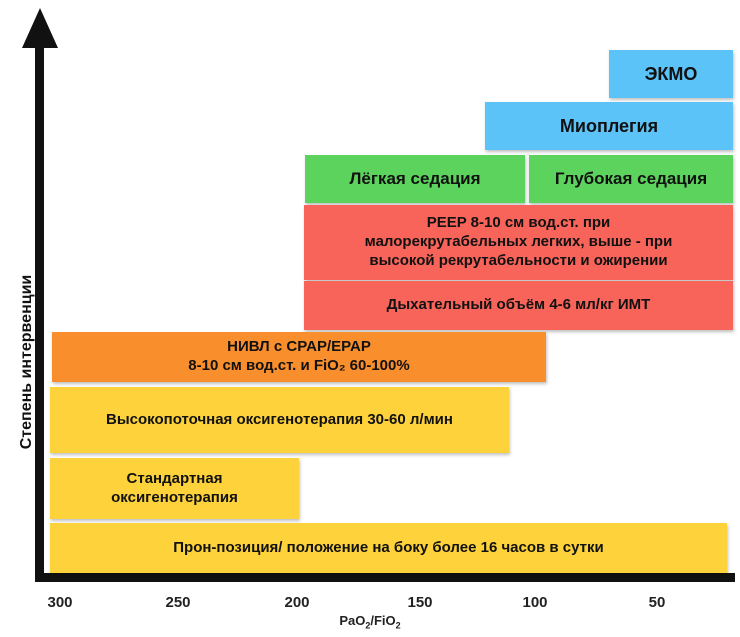 This screenshot has width=740, height=637. I want to click on ekmo-label: ЭКМО, so click(671, 73).